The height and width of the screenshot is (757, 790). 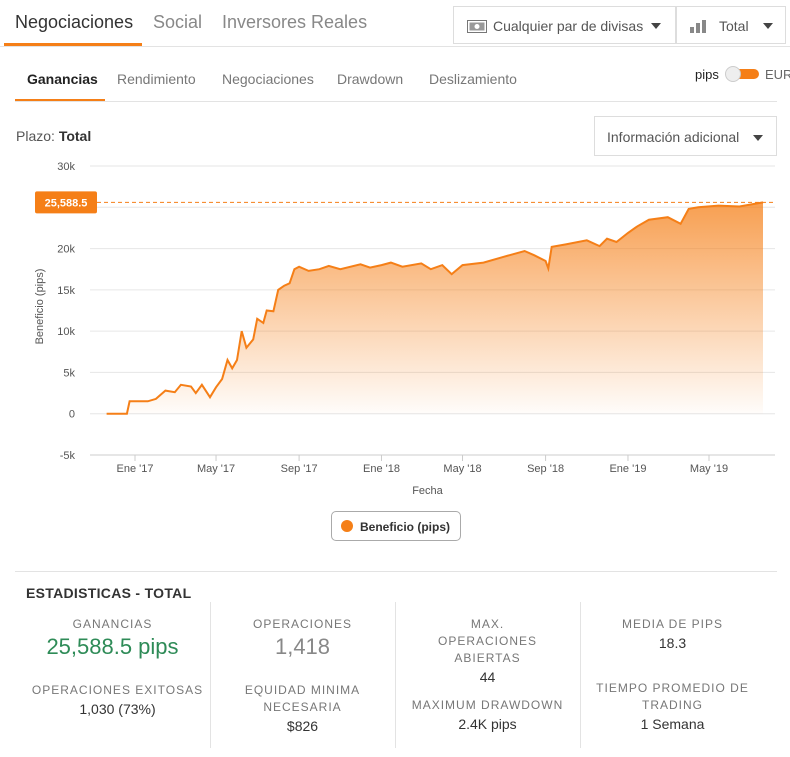 What do you see at coordinates (545, 469) in the screenshot?
I see `x-tick-label: Sep '18` at bounding box center [545, 469].